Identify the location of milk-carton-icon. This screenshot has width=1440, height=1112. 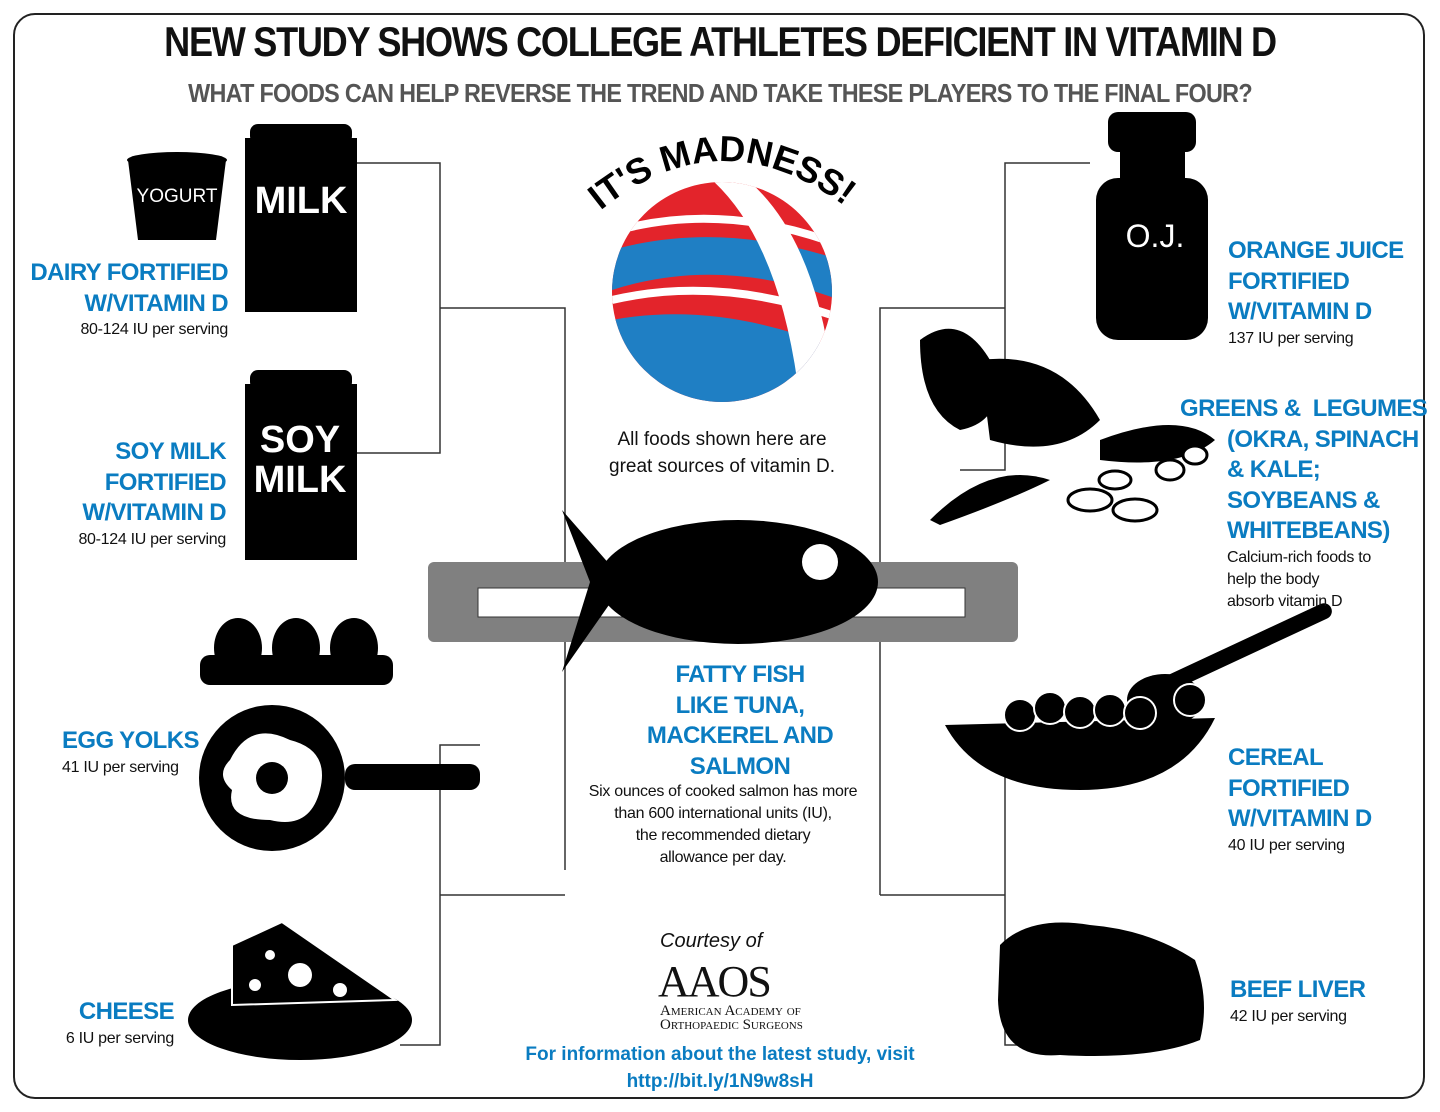
(301, 218).